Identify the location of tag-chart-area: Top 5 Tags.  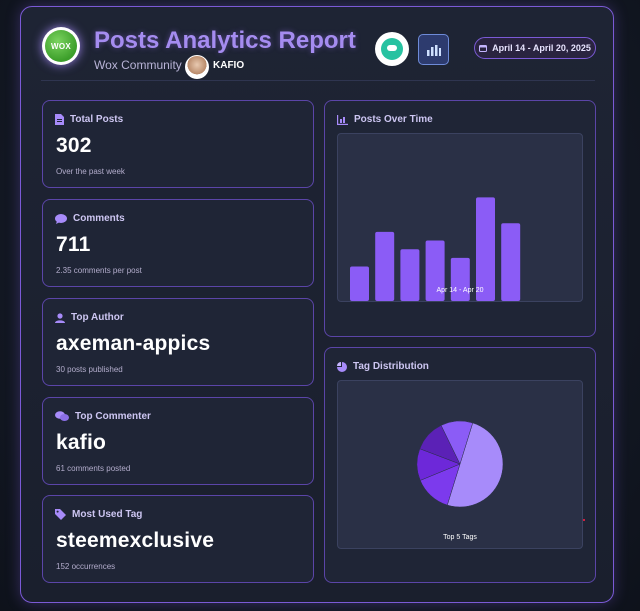
(460, 464).